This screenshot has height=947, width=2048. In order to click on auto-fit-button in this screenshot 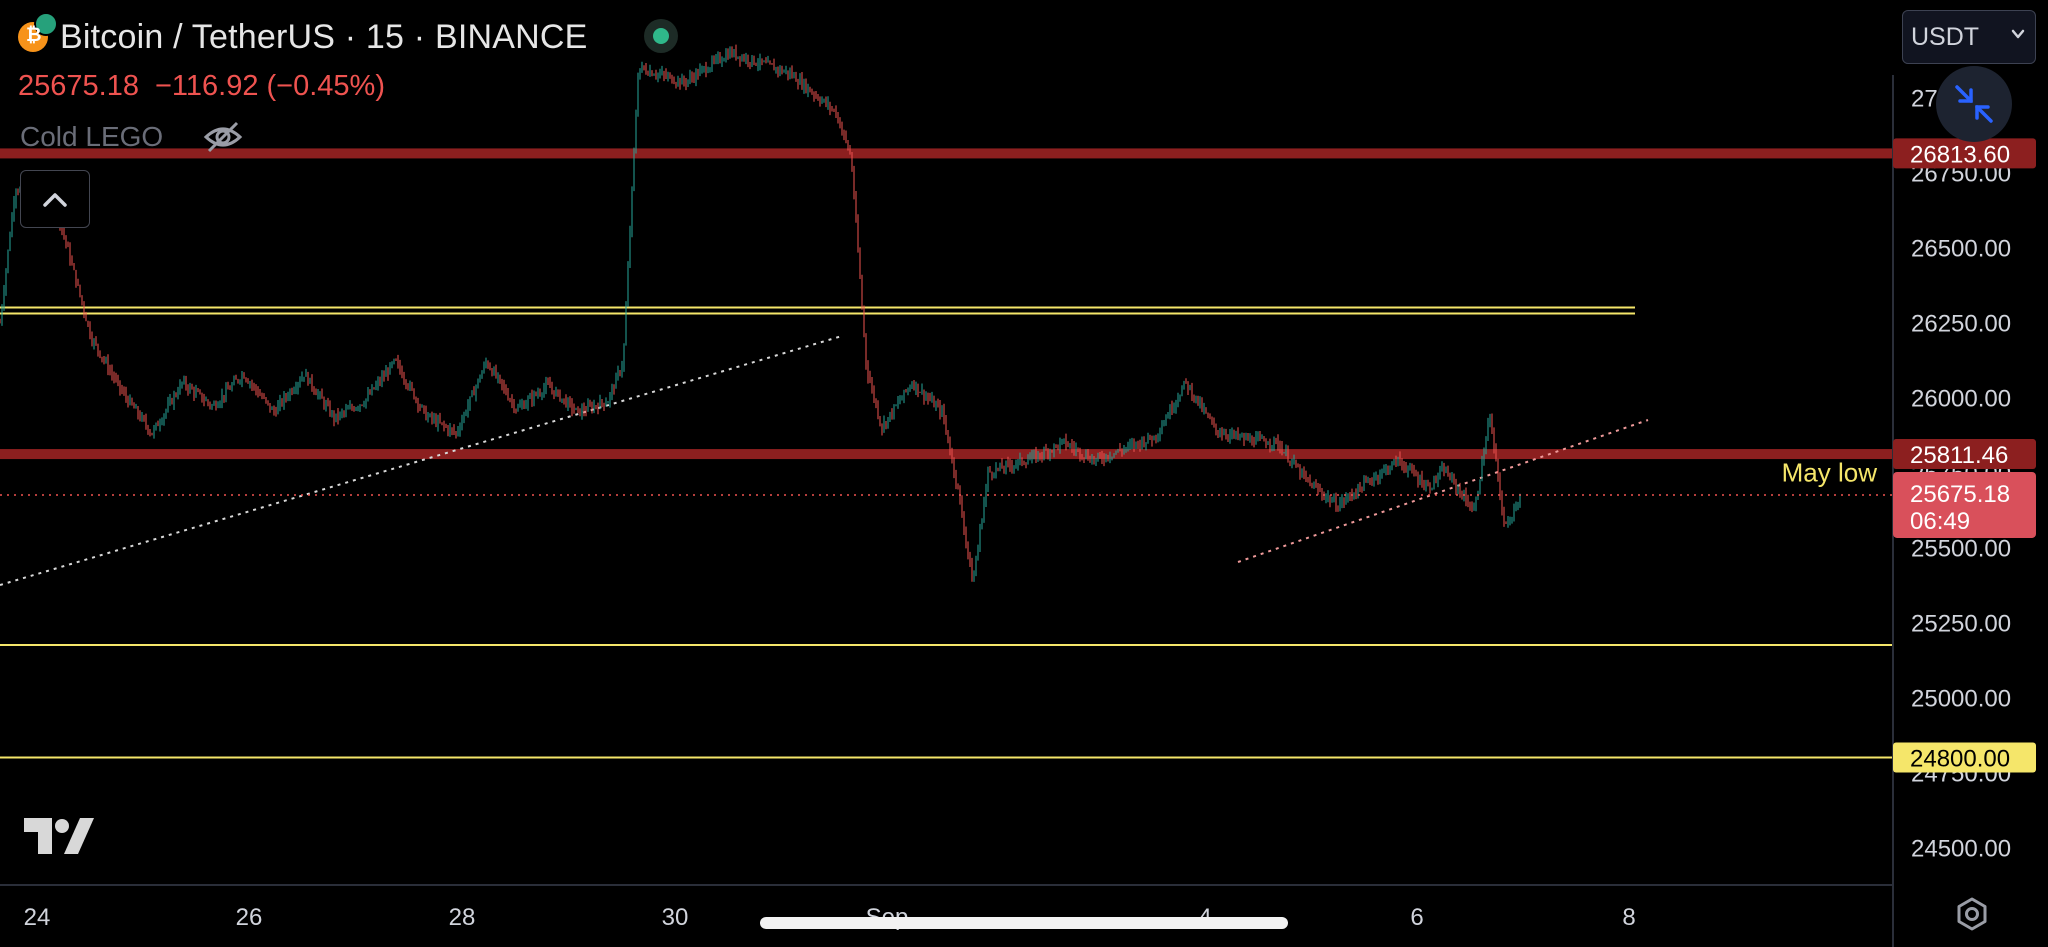, I will do `click(1974, 104)`.